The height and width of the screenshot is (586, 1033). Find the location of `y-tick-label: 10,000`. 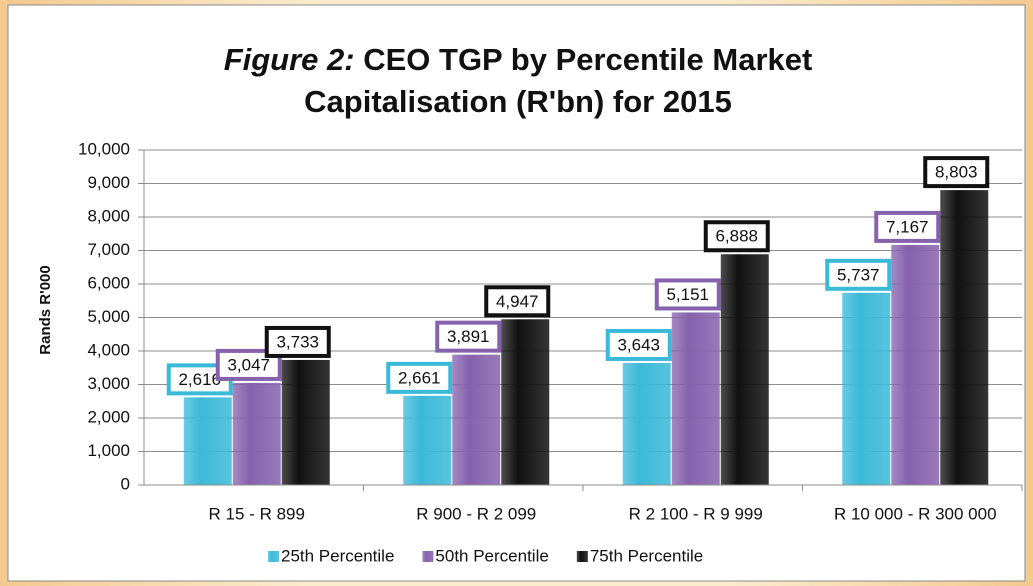

y-tick-label: 10,000 is located at coordinates (104, 148).